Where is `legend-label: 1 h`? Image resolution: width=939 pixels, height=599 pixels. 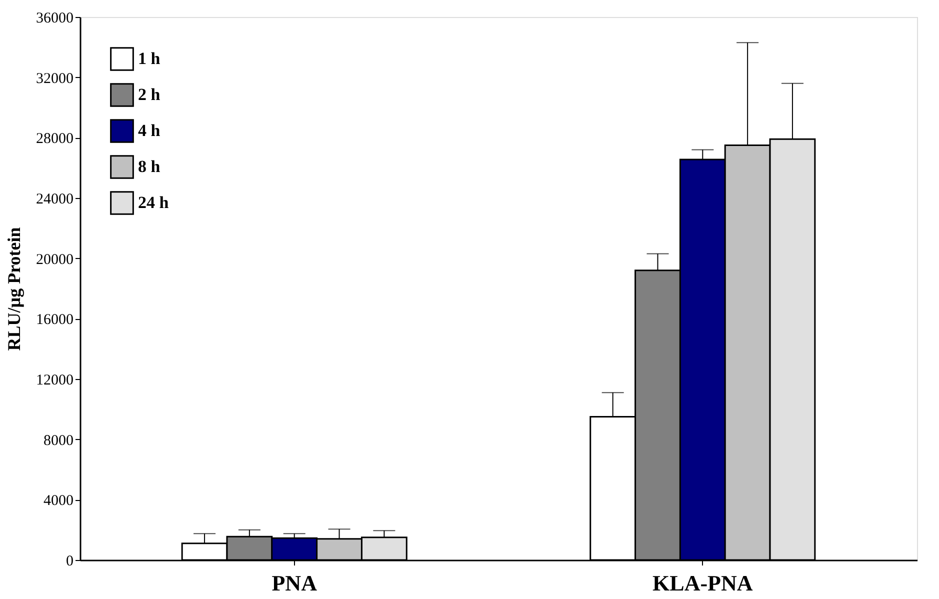 legend-label: 1 h is located at coordinates (149, 58).